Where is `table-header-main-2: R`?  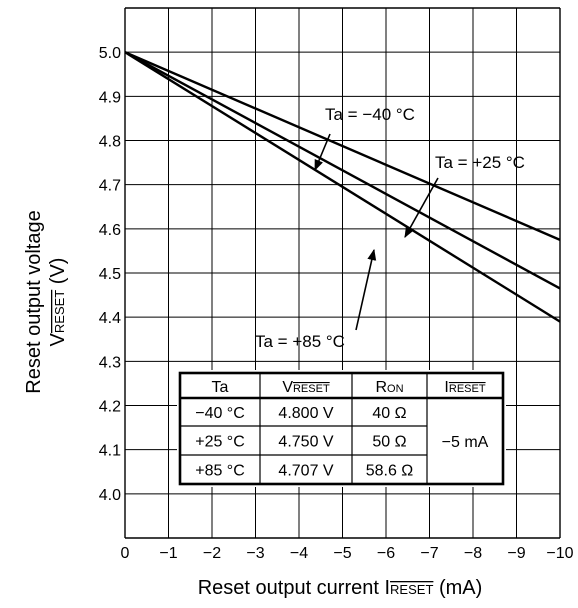 table-header-main-2: R is located at coordinates (381, 387).